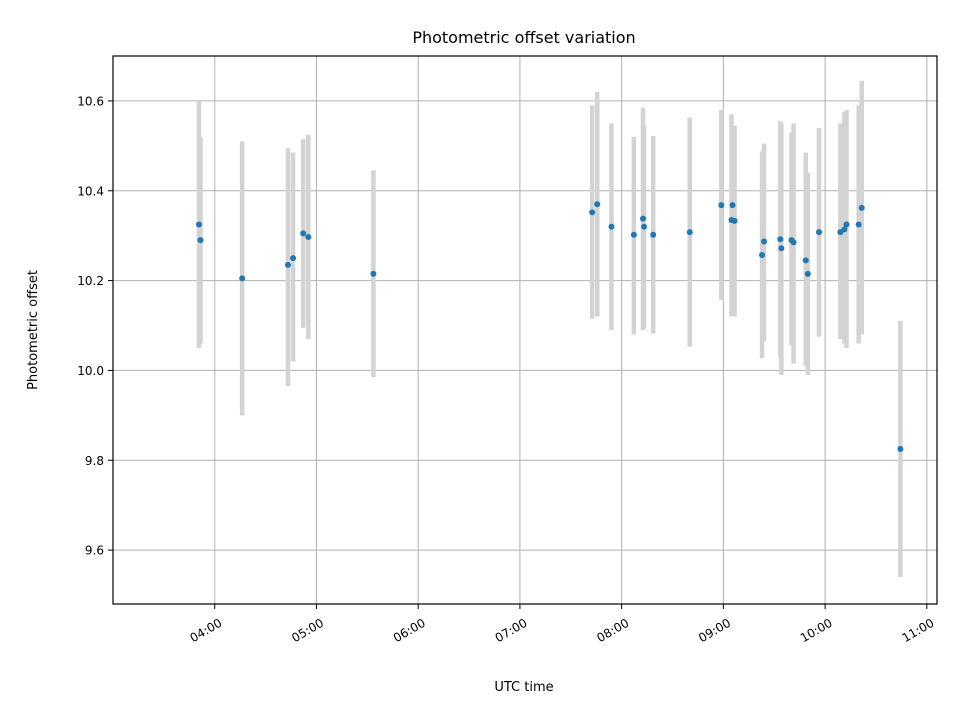  What do you see at coordinates (95, 326) in the screenshot?
I see `y-axis: 9.6 9.8 10.0 10.2 10.4 10.6` at bounding box center [95, 326].